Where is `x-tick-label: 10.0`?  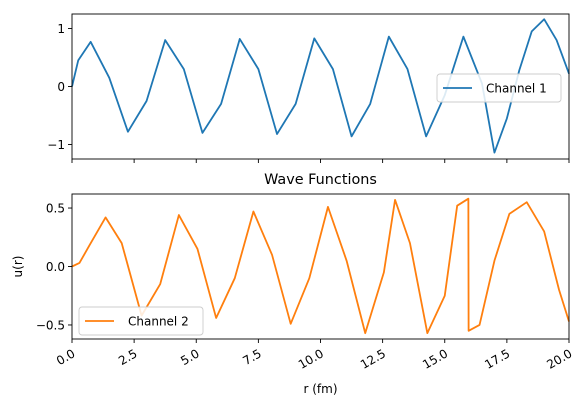
x-tick-label: 10.0 is located at coordinates (311, 358).